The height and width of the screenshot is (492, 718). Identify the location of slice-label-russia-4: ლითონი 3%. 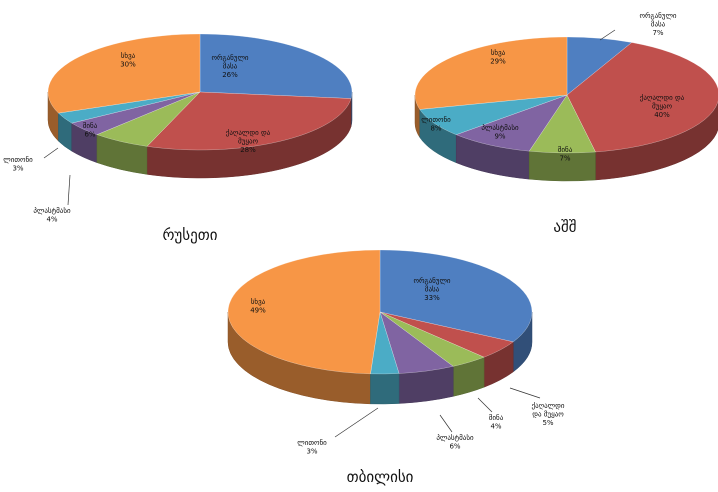
(18, 164).